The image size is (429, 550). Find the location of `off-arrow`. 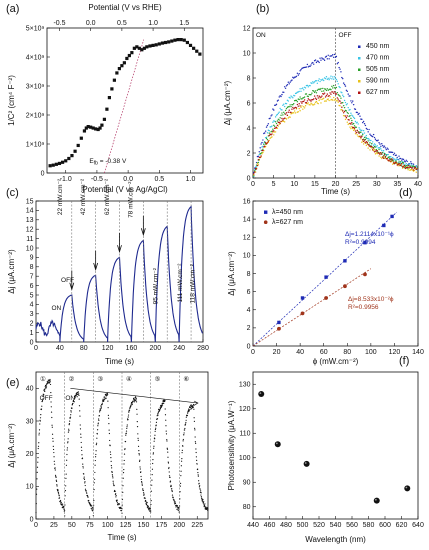

off-arrow is located at coordinates (143, 226).